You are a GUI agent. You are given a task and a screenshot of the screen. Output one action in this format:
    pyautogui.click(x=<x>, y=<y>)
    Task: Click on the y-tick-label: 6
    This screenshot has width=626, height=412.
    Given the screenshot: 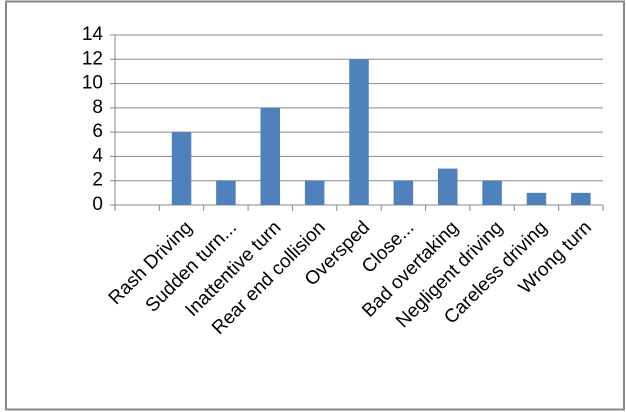 What is the action you would take?
    pyautogui.click(x=97, y=131)
    